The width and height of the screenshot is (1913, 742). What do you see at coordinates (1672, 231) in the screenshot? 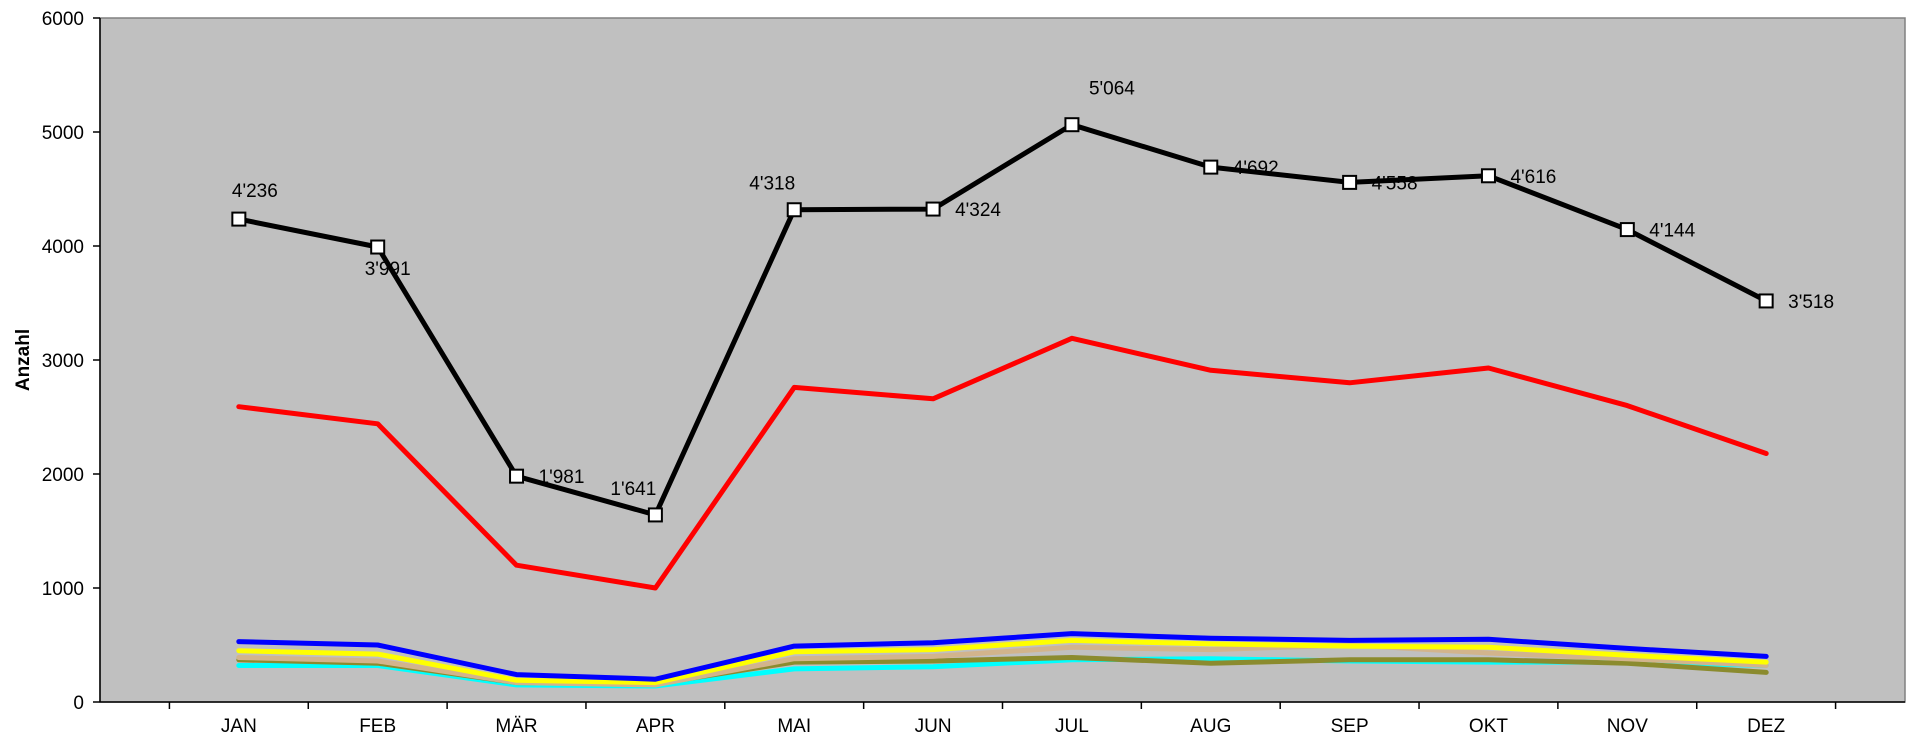
I see `data-label: 4'144` at bounding box center [1672, 231].